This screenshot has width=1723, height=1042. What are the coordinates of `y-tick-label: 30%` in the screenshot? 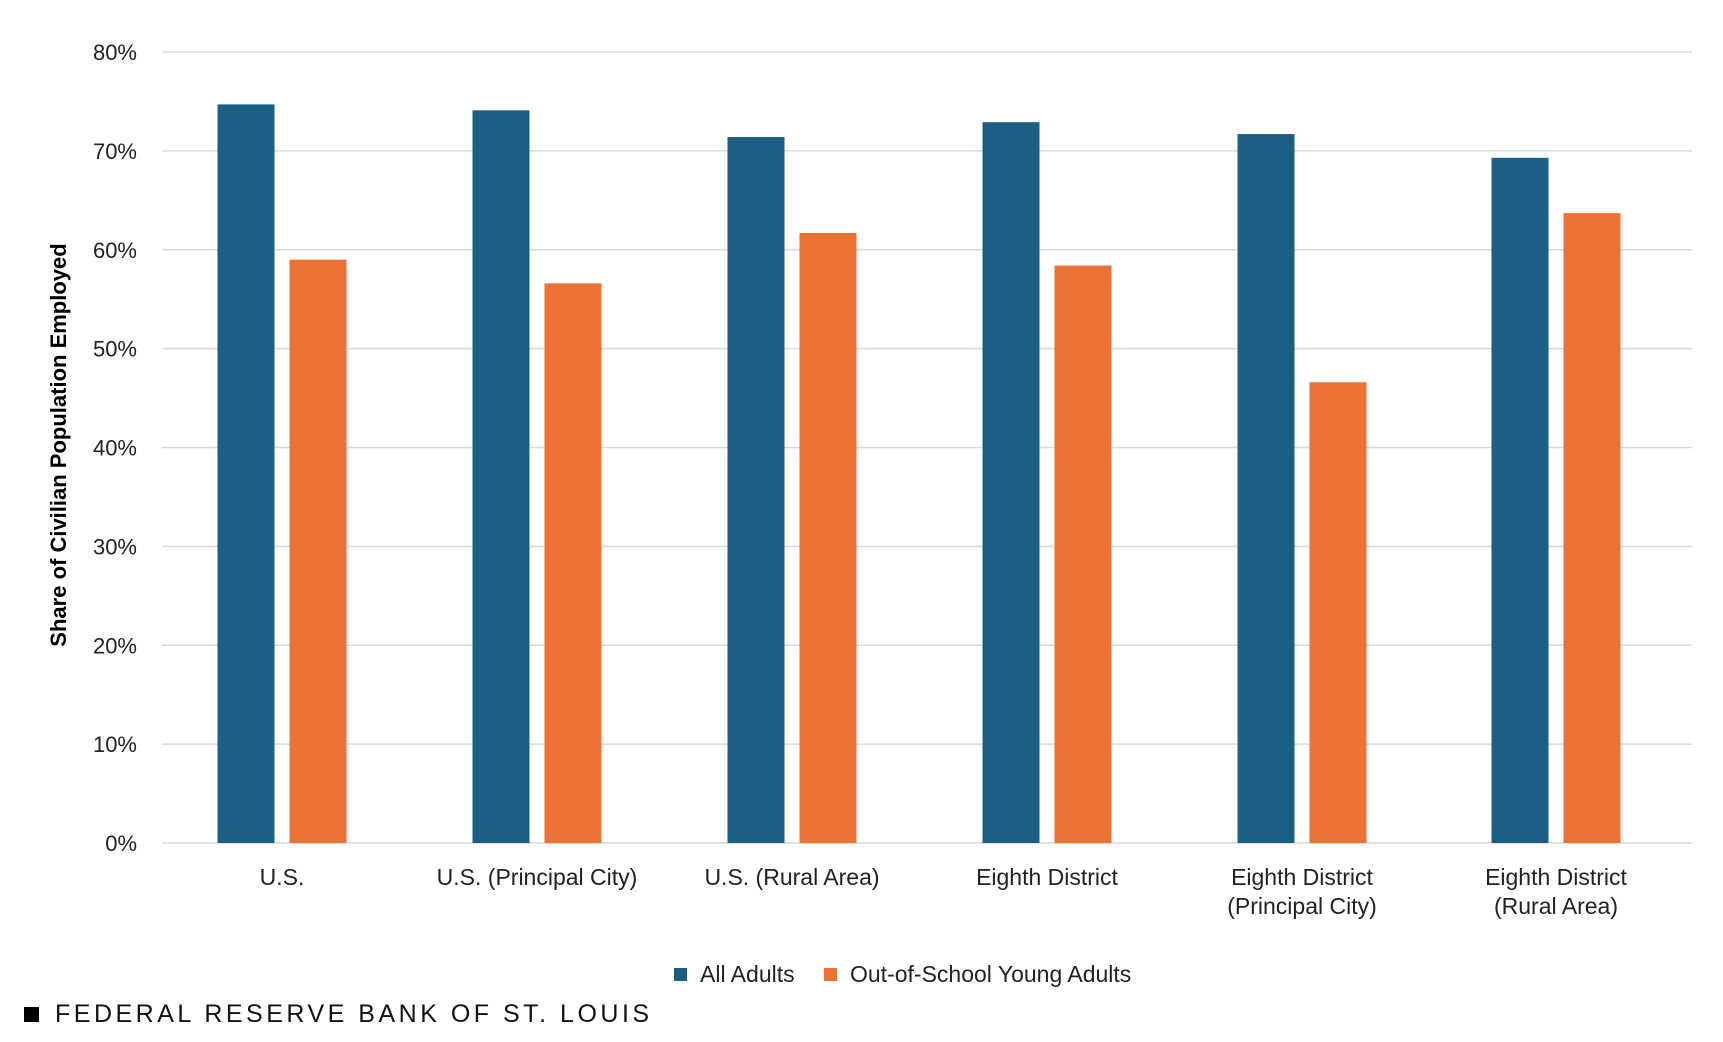 It's located at (115, 546).